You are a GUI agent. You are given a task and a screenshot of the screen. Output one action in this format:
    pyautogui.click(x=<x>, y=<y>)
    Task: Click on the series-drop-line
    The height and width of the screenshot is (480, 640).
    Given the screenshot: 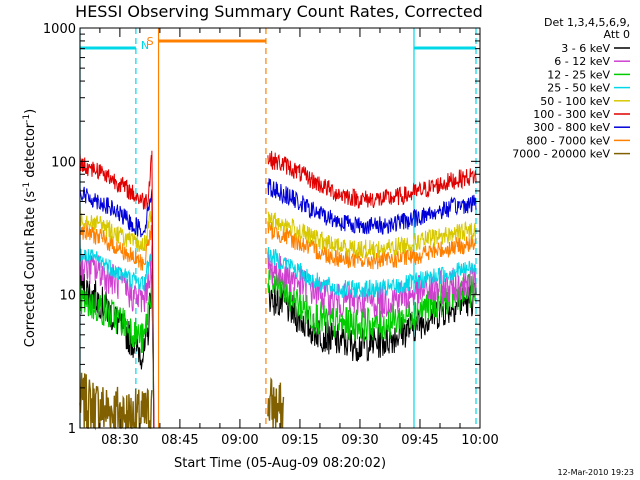 What is the action you would take?
    pyautogui.click(x=153, y=289)
    